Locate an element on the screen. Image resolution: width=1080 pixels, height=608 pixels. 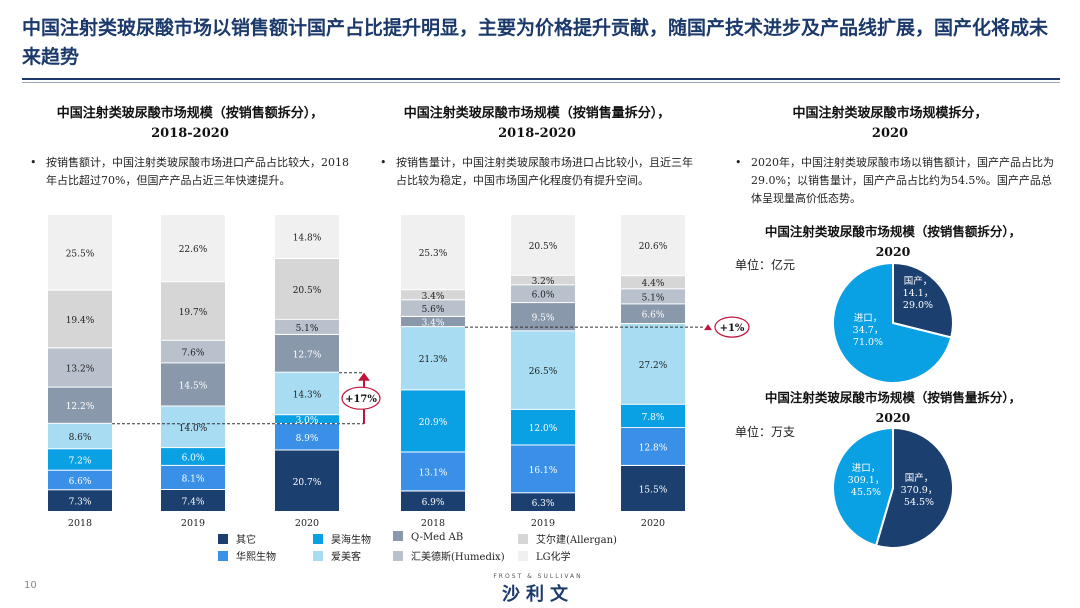
bar-data-label: 19.7% is located at coordinates (193, 313).